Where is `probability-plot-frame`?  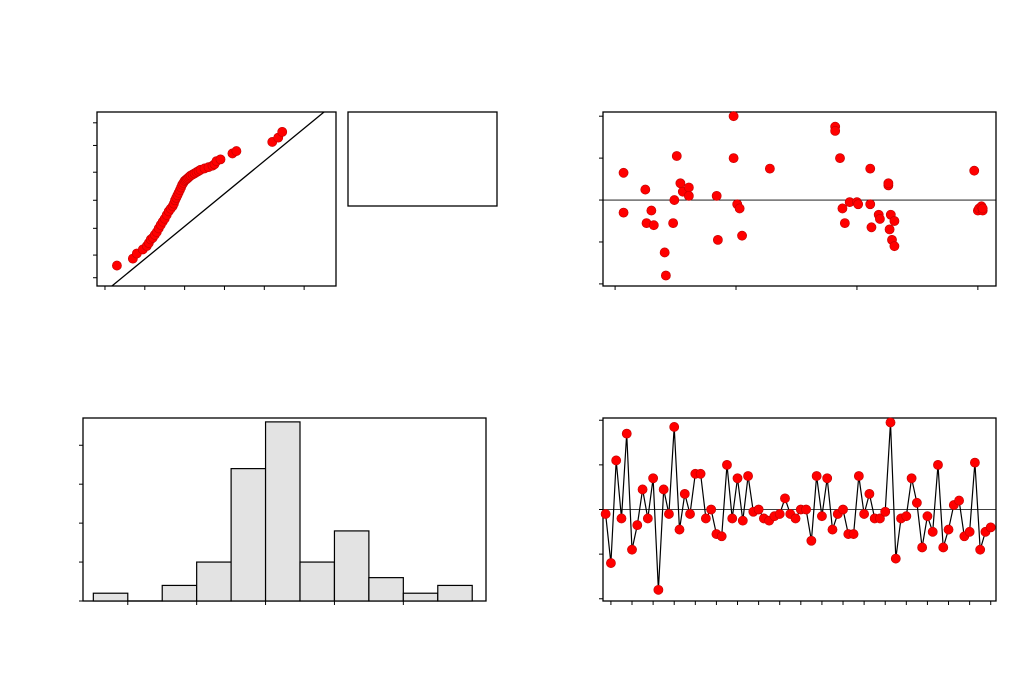 probability-plot-frame is located at coordinates (216, 199).